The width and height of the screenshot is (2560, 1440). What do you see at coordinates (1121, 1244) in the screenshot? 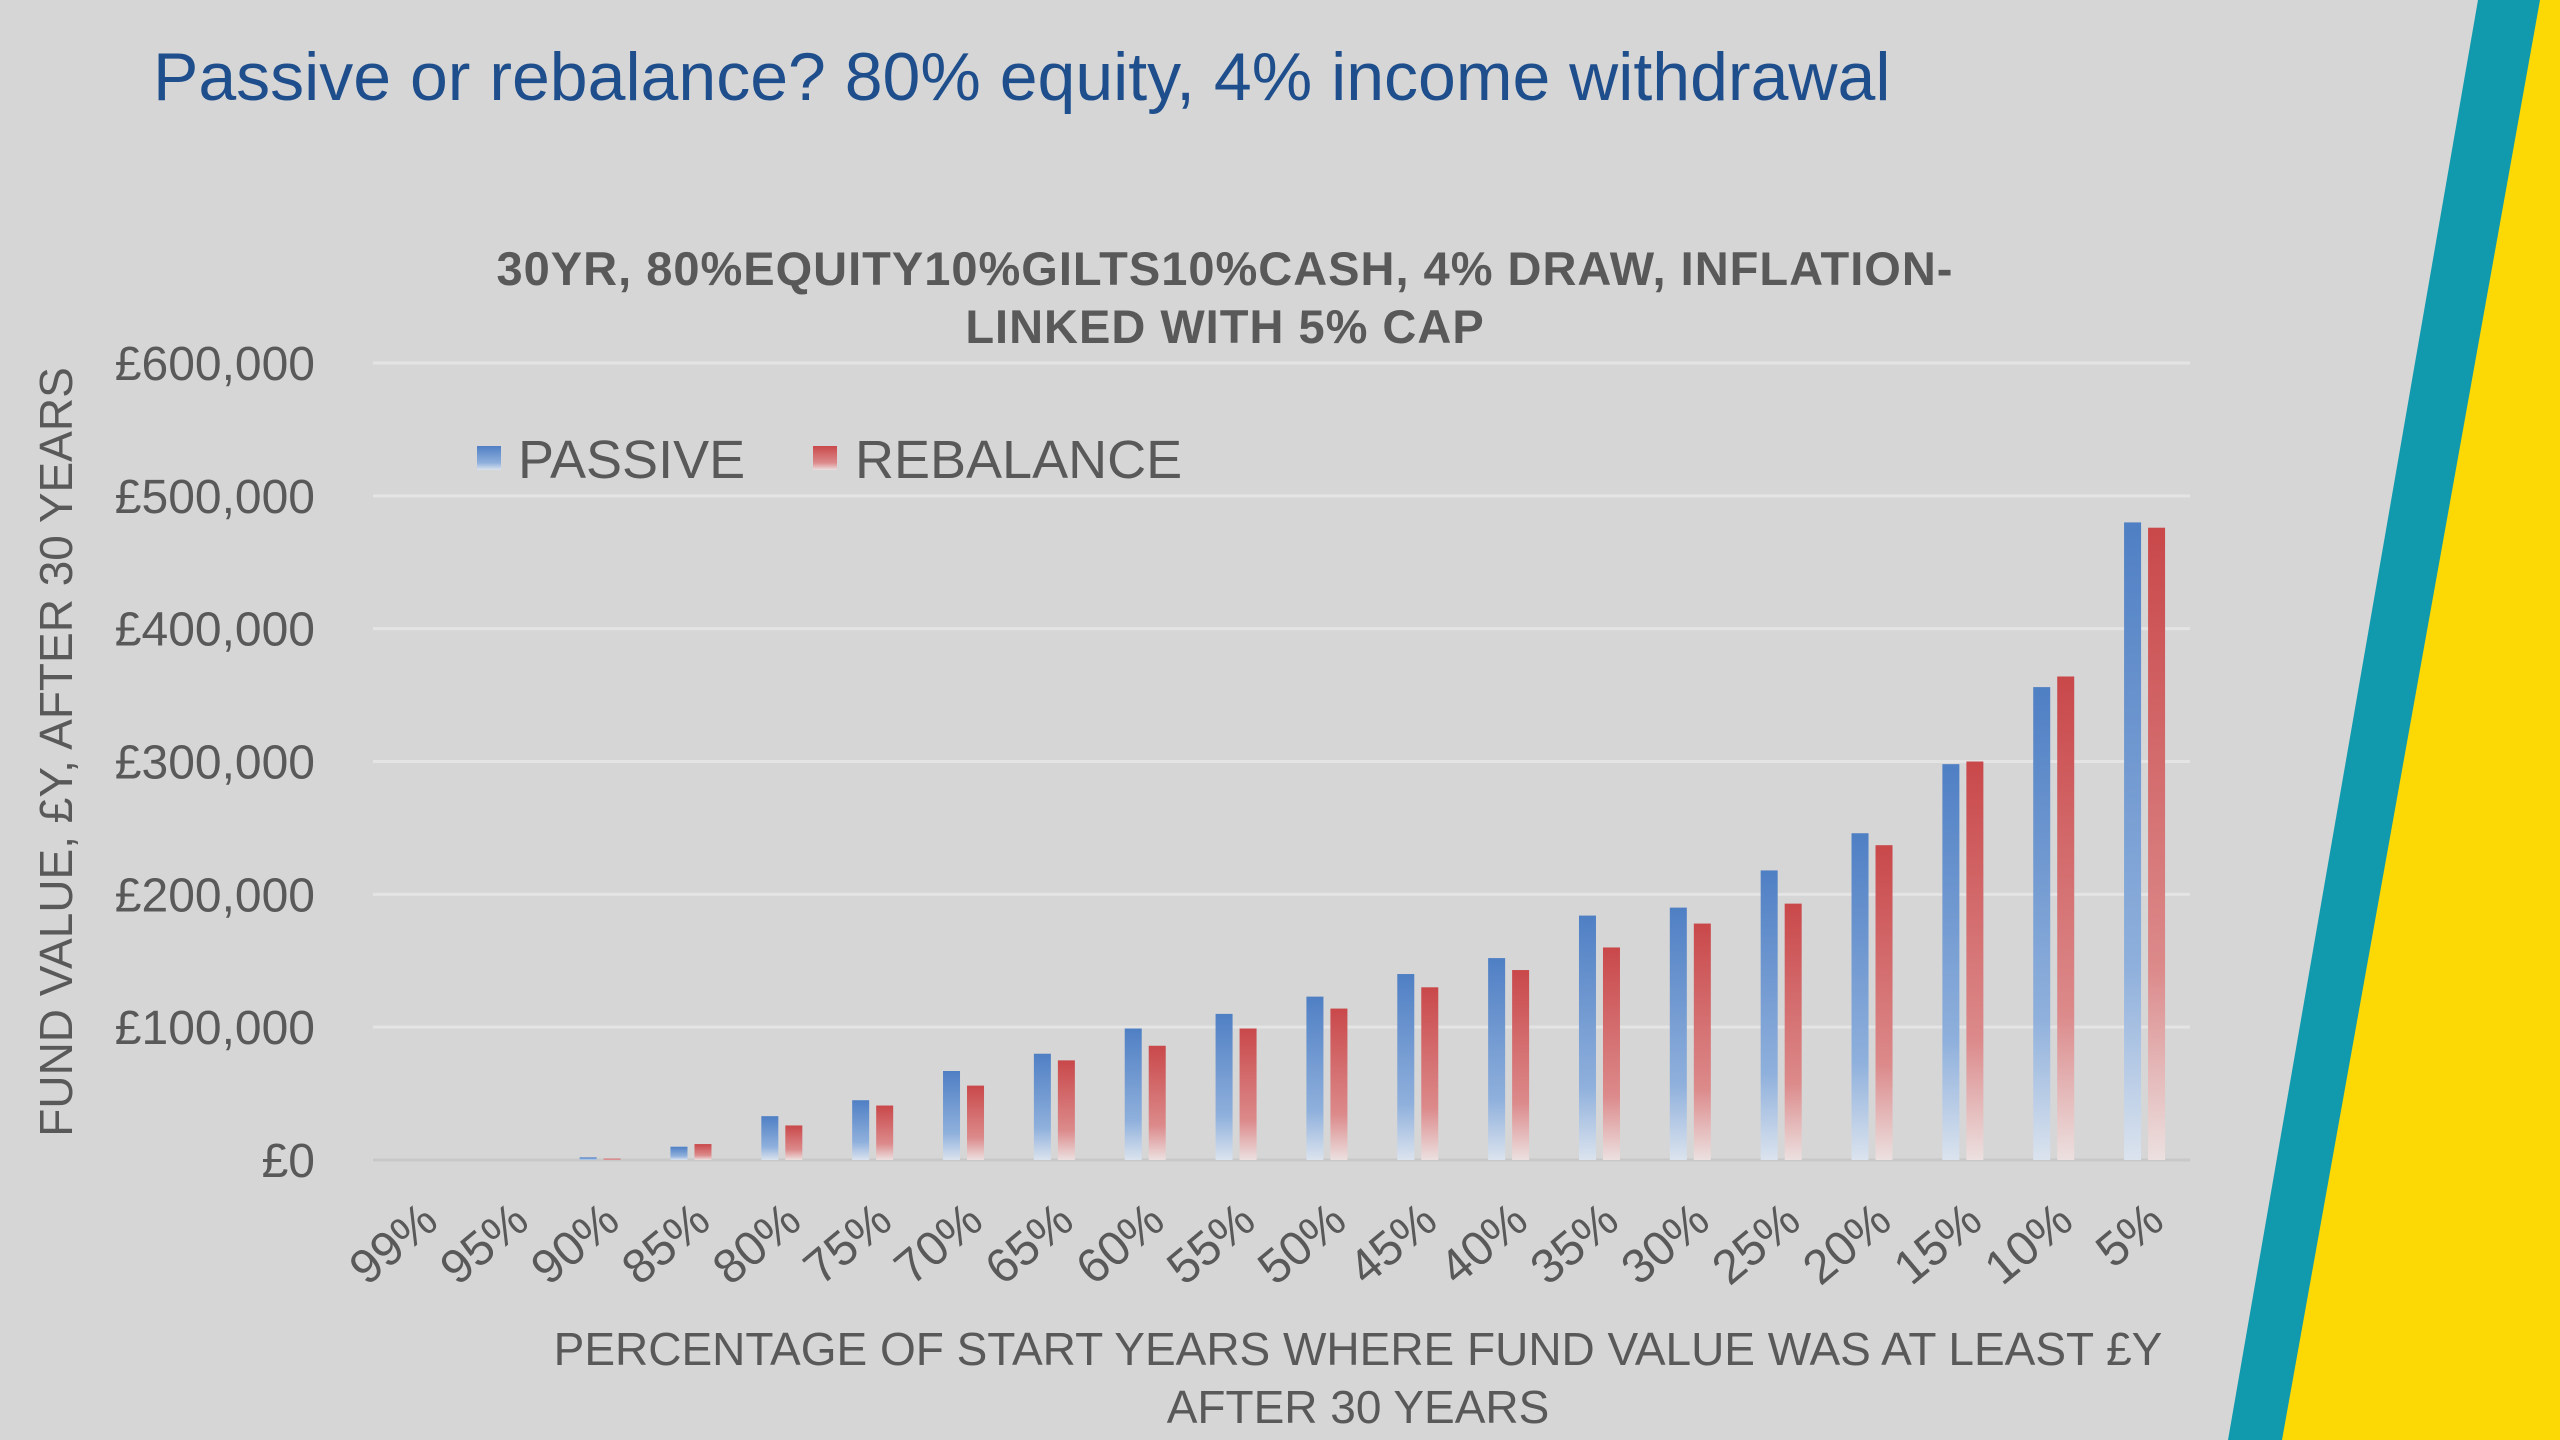
I see `x-tick-label: 60%` at bounding box center [1121, 1244].